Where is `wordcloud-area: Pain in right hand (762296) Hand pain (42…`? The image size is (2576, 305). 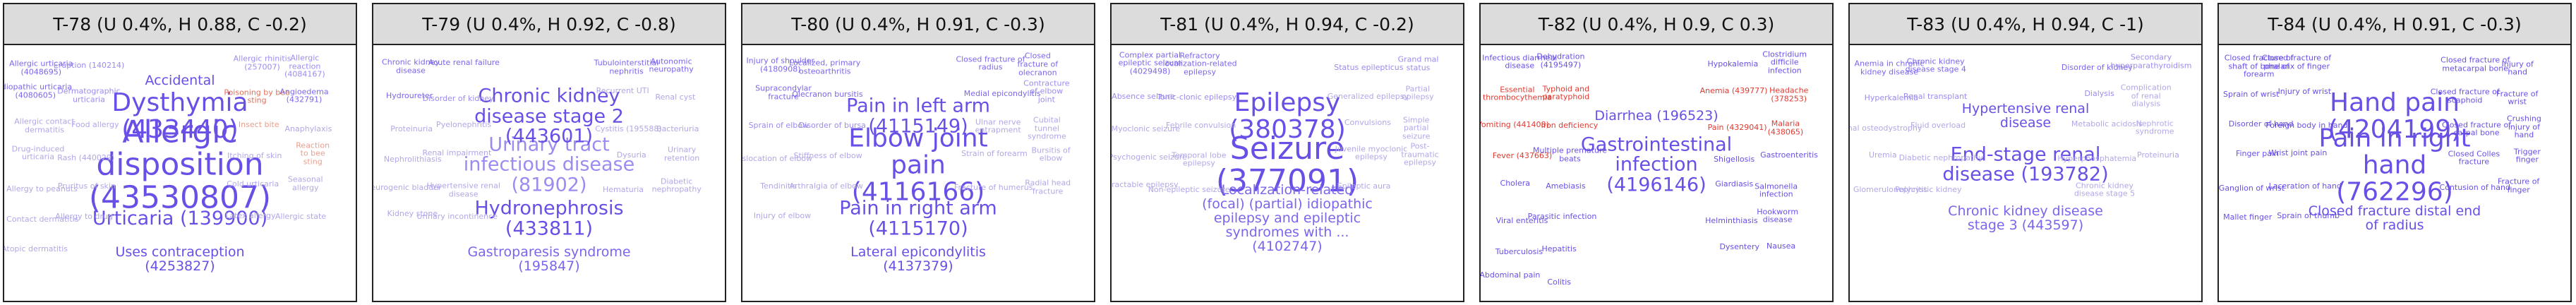
wordcloud-area: Pain in right hand (762296) Hand pain (42… is located at coordinates (2394, 173).